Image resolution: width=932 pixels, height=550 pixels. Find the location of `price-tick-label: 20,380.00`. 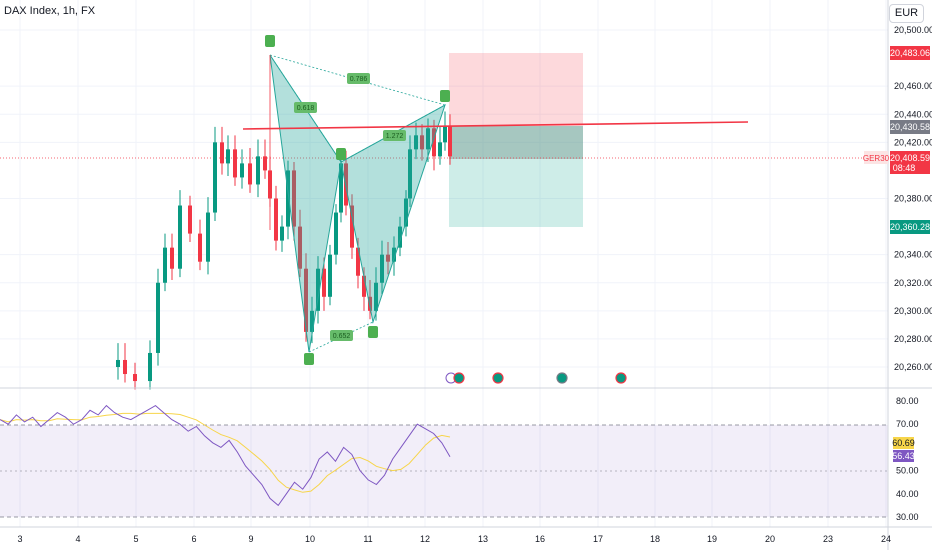

price-tick-label: 20,380.00 is located at coordinates (913, 199).